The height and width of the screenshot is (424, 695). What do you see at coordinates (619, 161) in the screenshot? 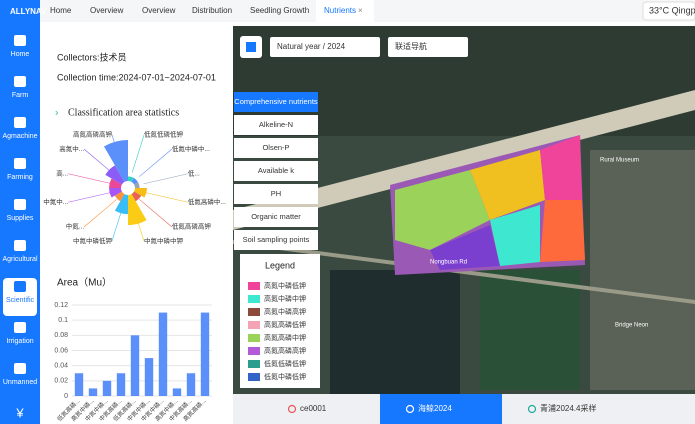
I see `map-label: Rural Museum` at bounding box center [619, 161].